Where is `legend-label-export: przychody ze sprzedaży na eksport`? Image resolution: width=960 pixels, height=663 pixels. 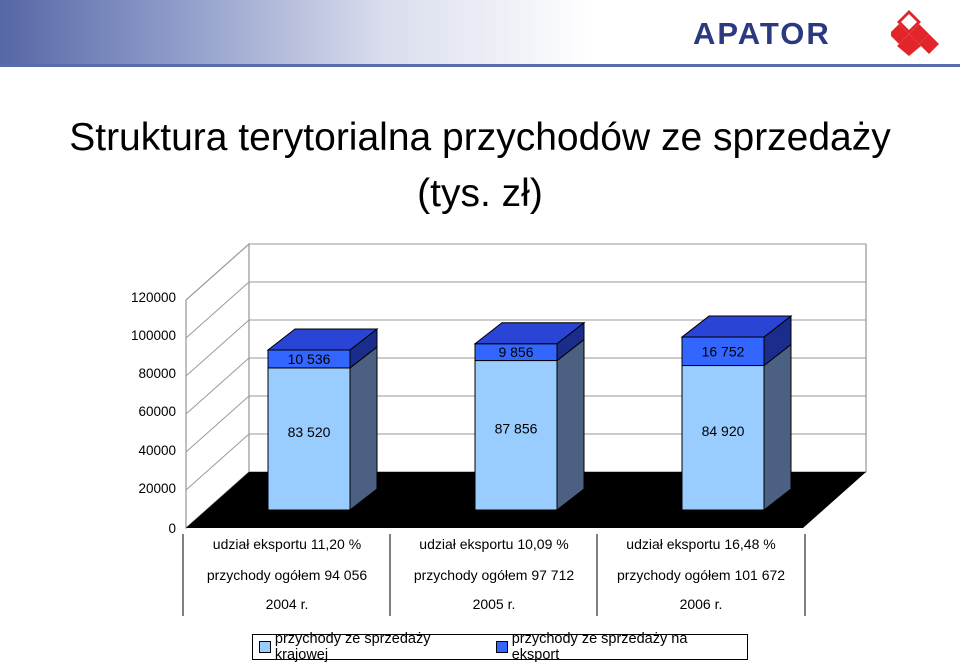
legend-label-export: przychody ze sprzedaży na eksport is located at coordinates (599, 647).